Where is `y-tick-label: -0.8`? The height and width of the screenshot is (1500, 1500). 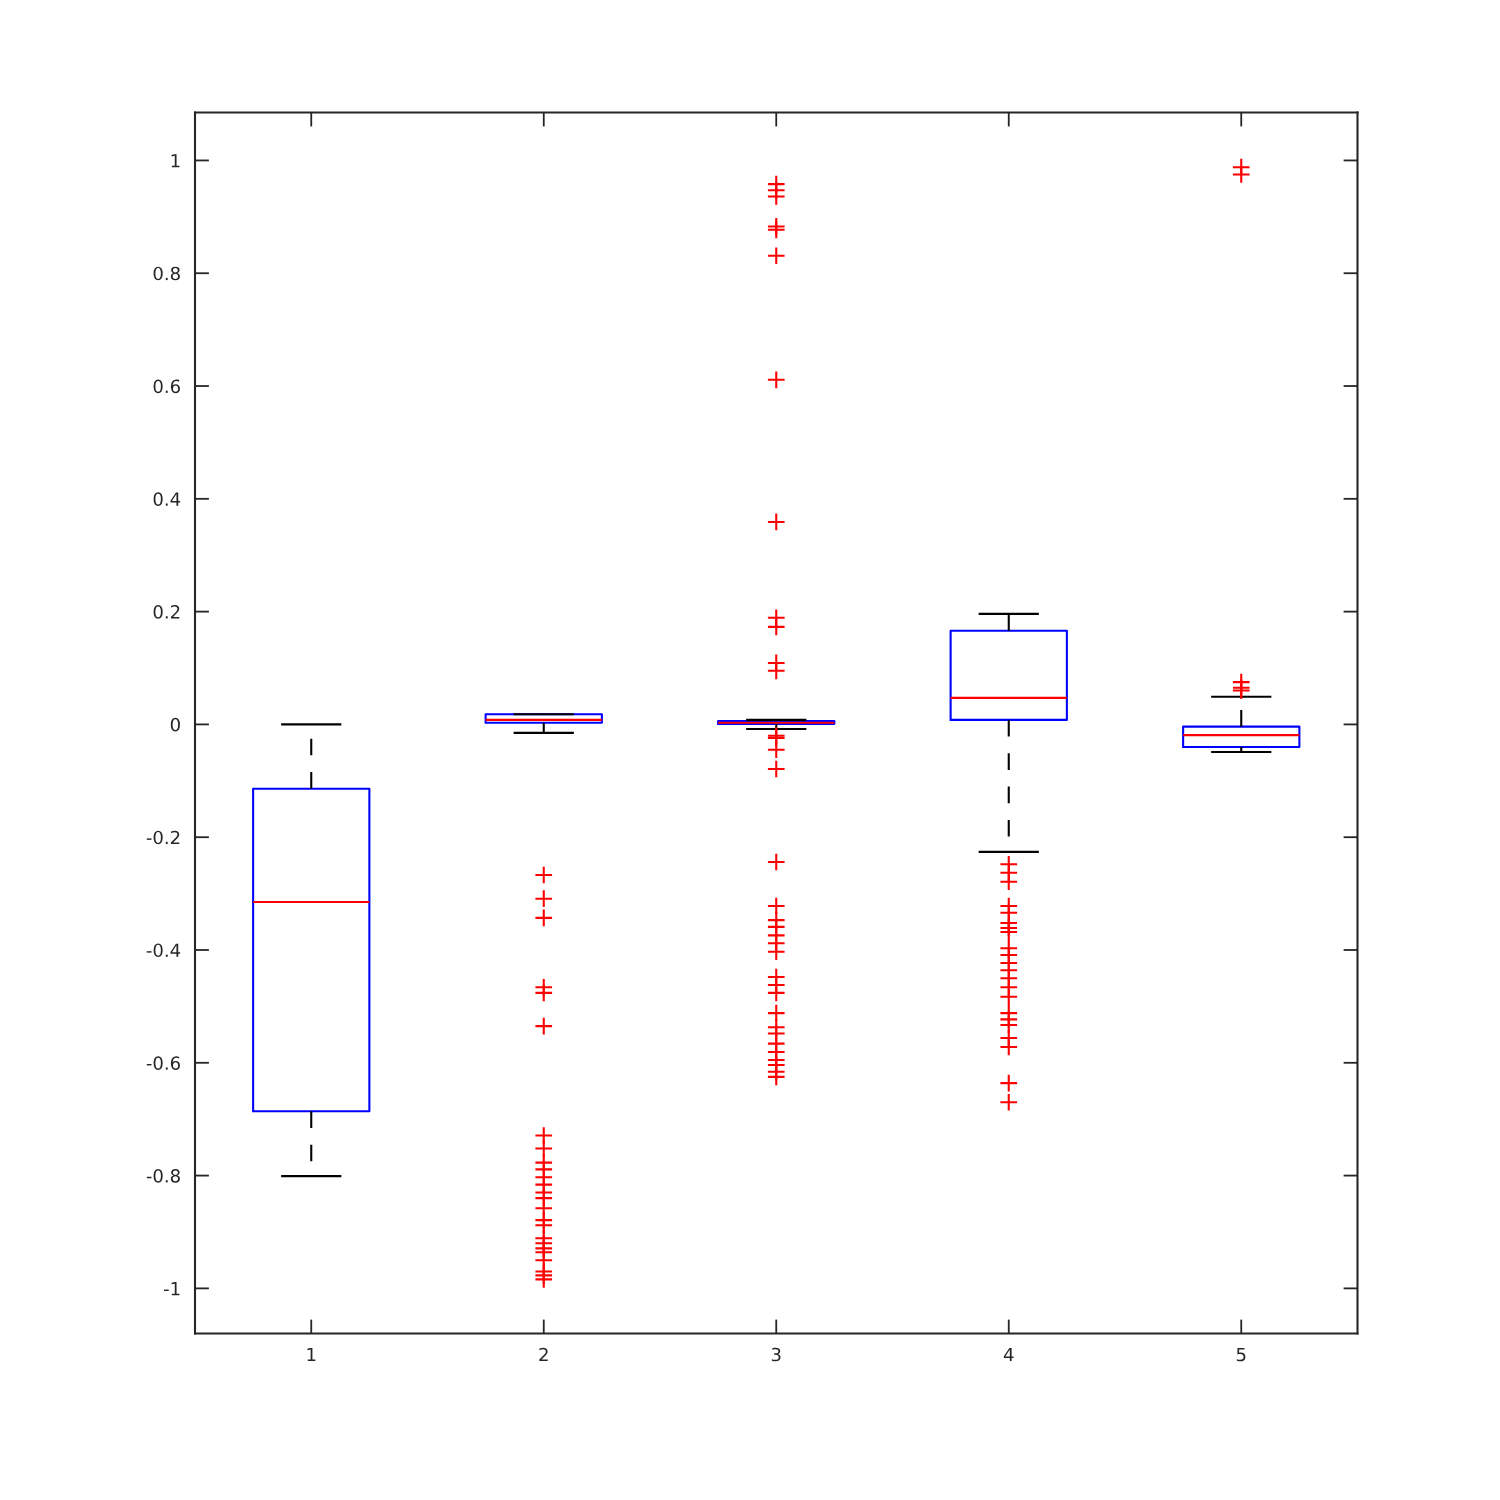
y-tick-label: -0.8 is located at coordinates (163, 1176).